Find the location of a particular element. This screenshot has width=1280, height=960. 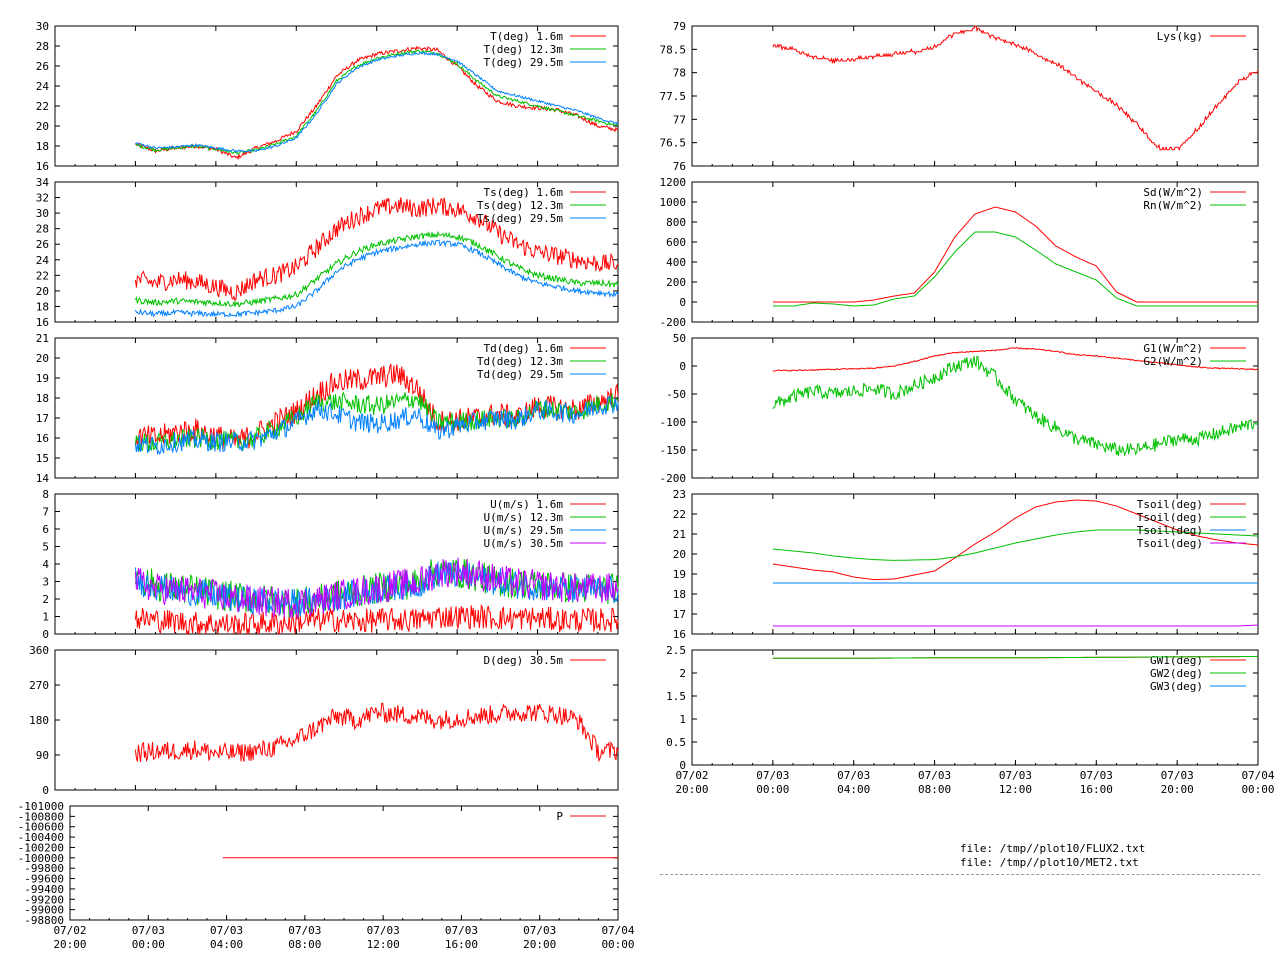

y-tick-label: 2 is located at coordinates (45, 599).